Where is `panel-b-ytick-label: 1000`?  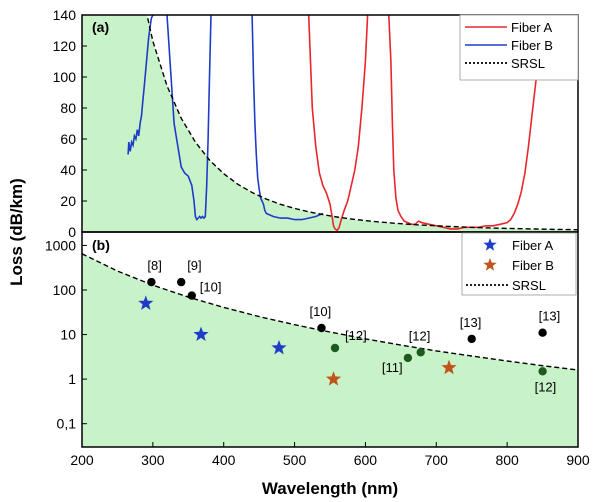
panel-b-ytick-label: 1000 is located at coordinates (60, 245).